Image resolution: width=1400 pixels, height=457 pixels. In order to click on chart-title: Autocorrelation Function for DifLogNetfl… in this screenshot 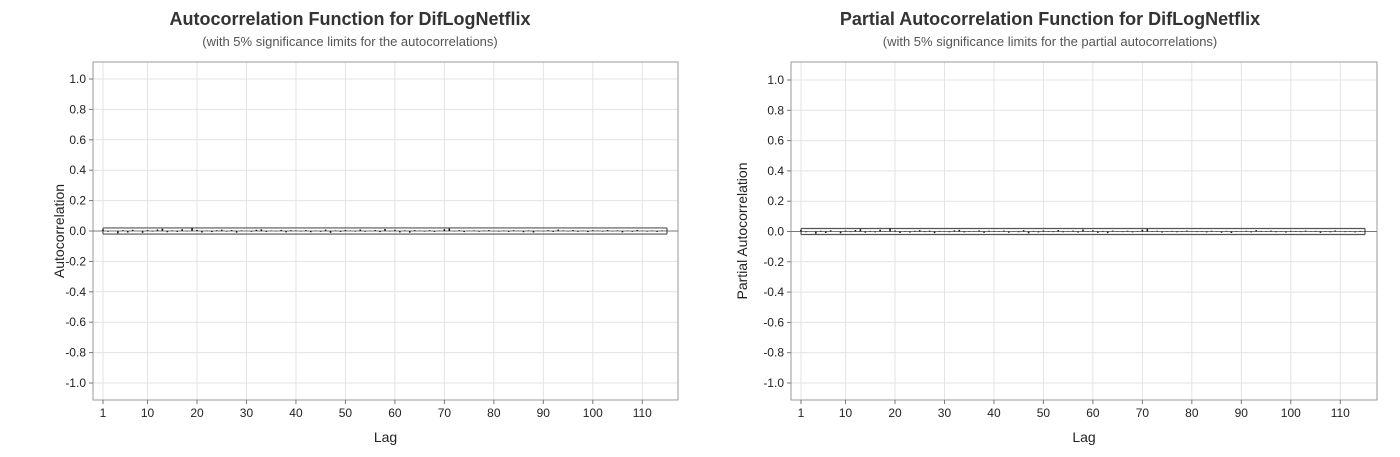, I will do `click(350, 19)`.